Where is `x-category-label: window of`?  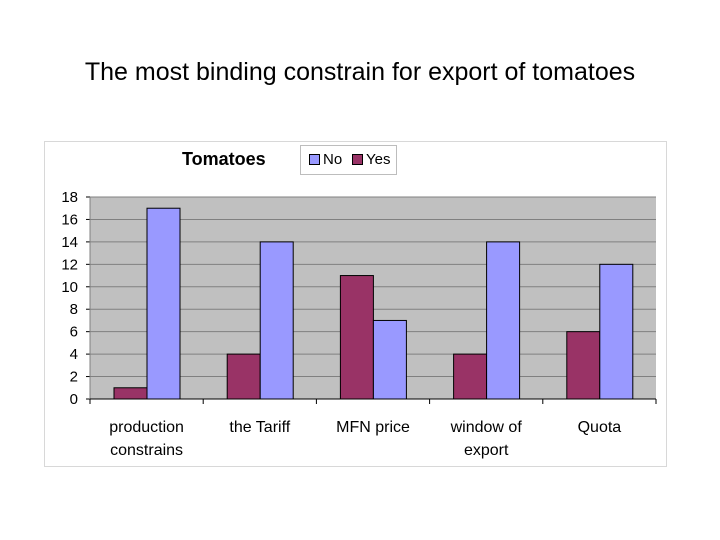 x-category-label: window of is located at coordinates (486, 427).